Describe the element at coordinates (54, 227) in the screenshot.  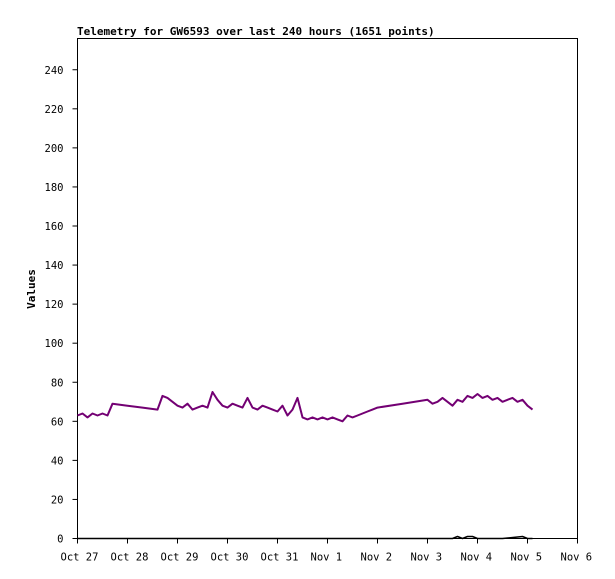
I see `y-tick-label: 160` at that location.